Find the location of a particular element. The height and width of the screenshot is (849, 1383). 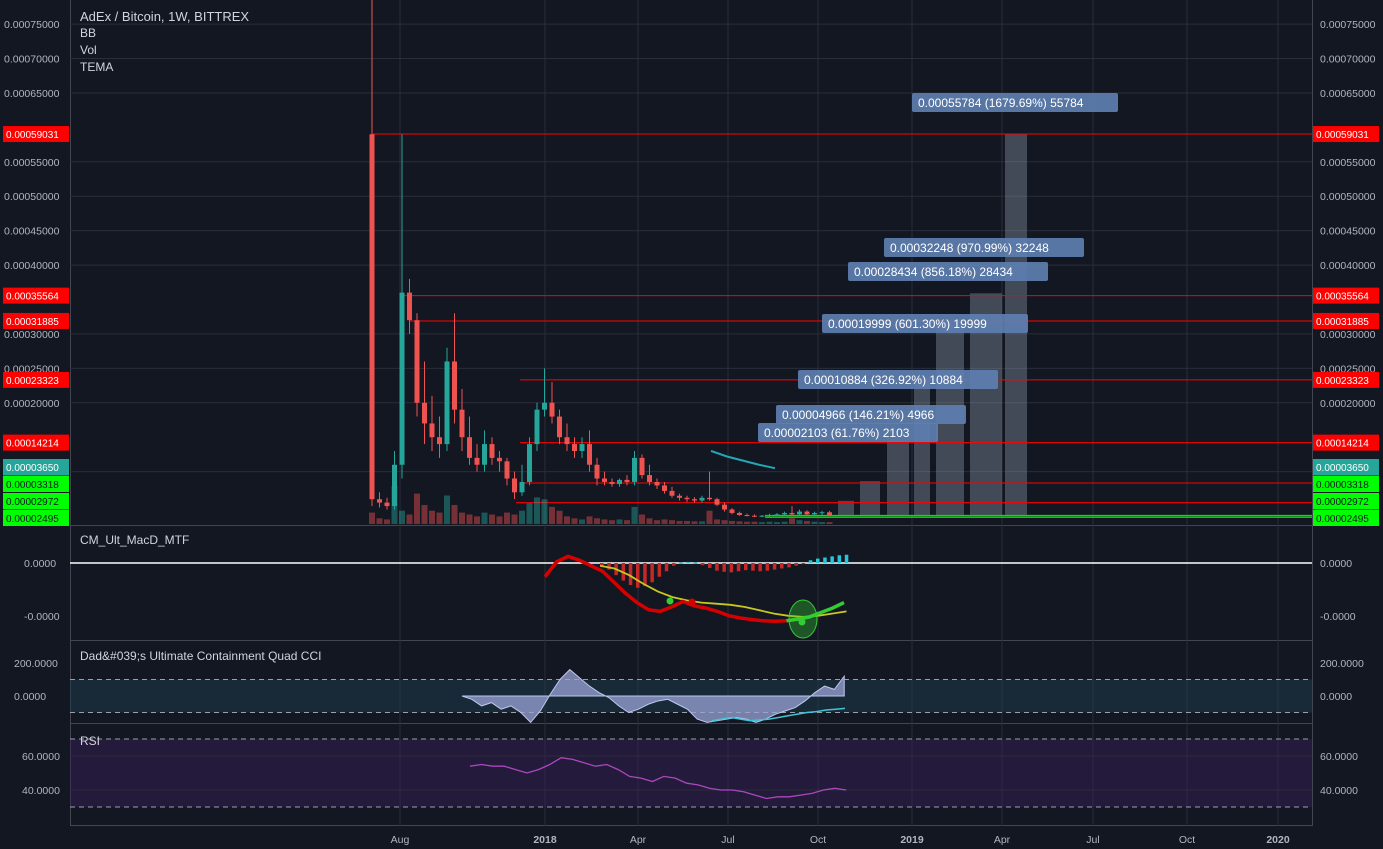

price-axis-label: 0.00030000 is located at coordinates (32, 335).